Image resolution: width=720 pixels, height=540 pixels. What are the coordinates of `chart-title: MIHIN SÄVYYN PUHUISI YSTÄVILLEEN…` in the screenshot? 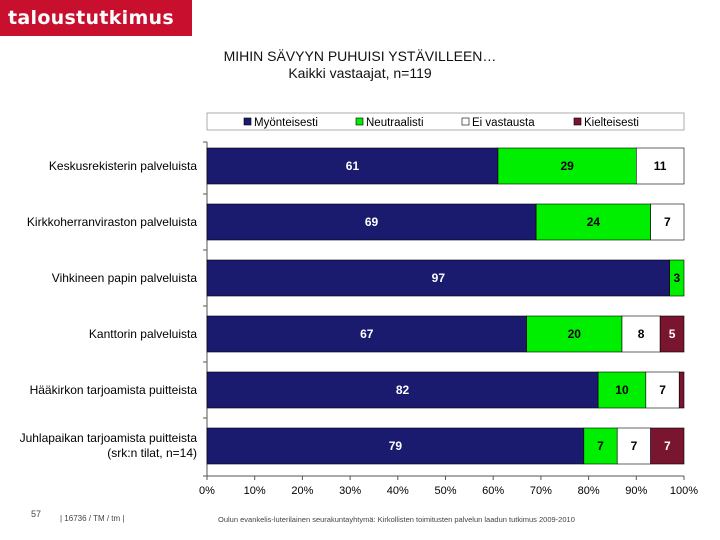 It's located at (360, 56).